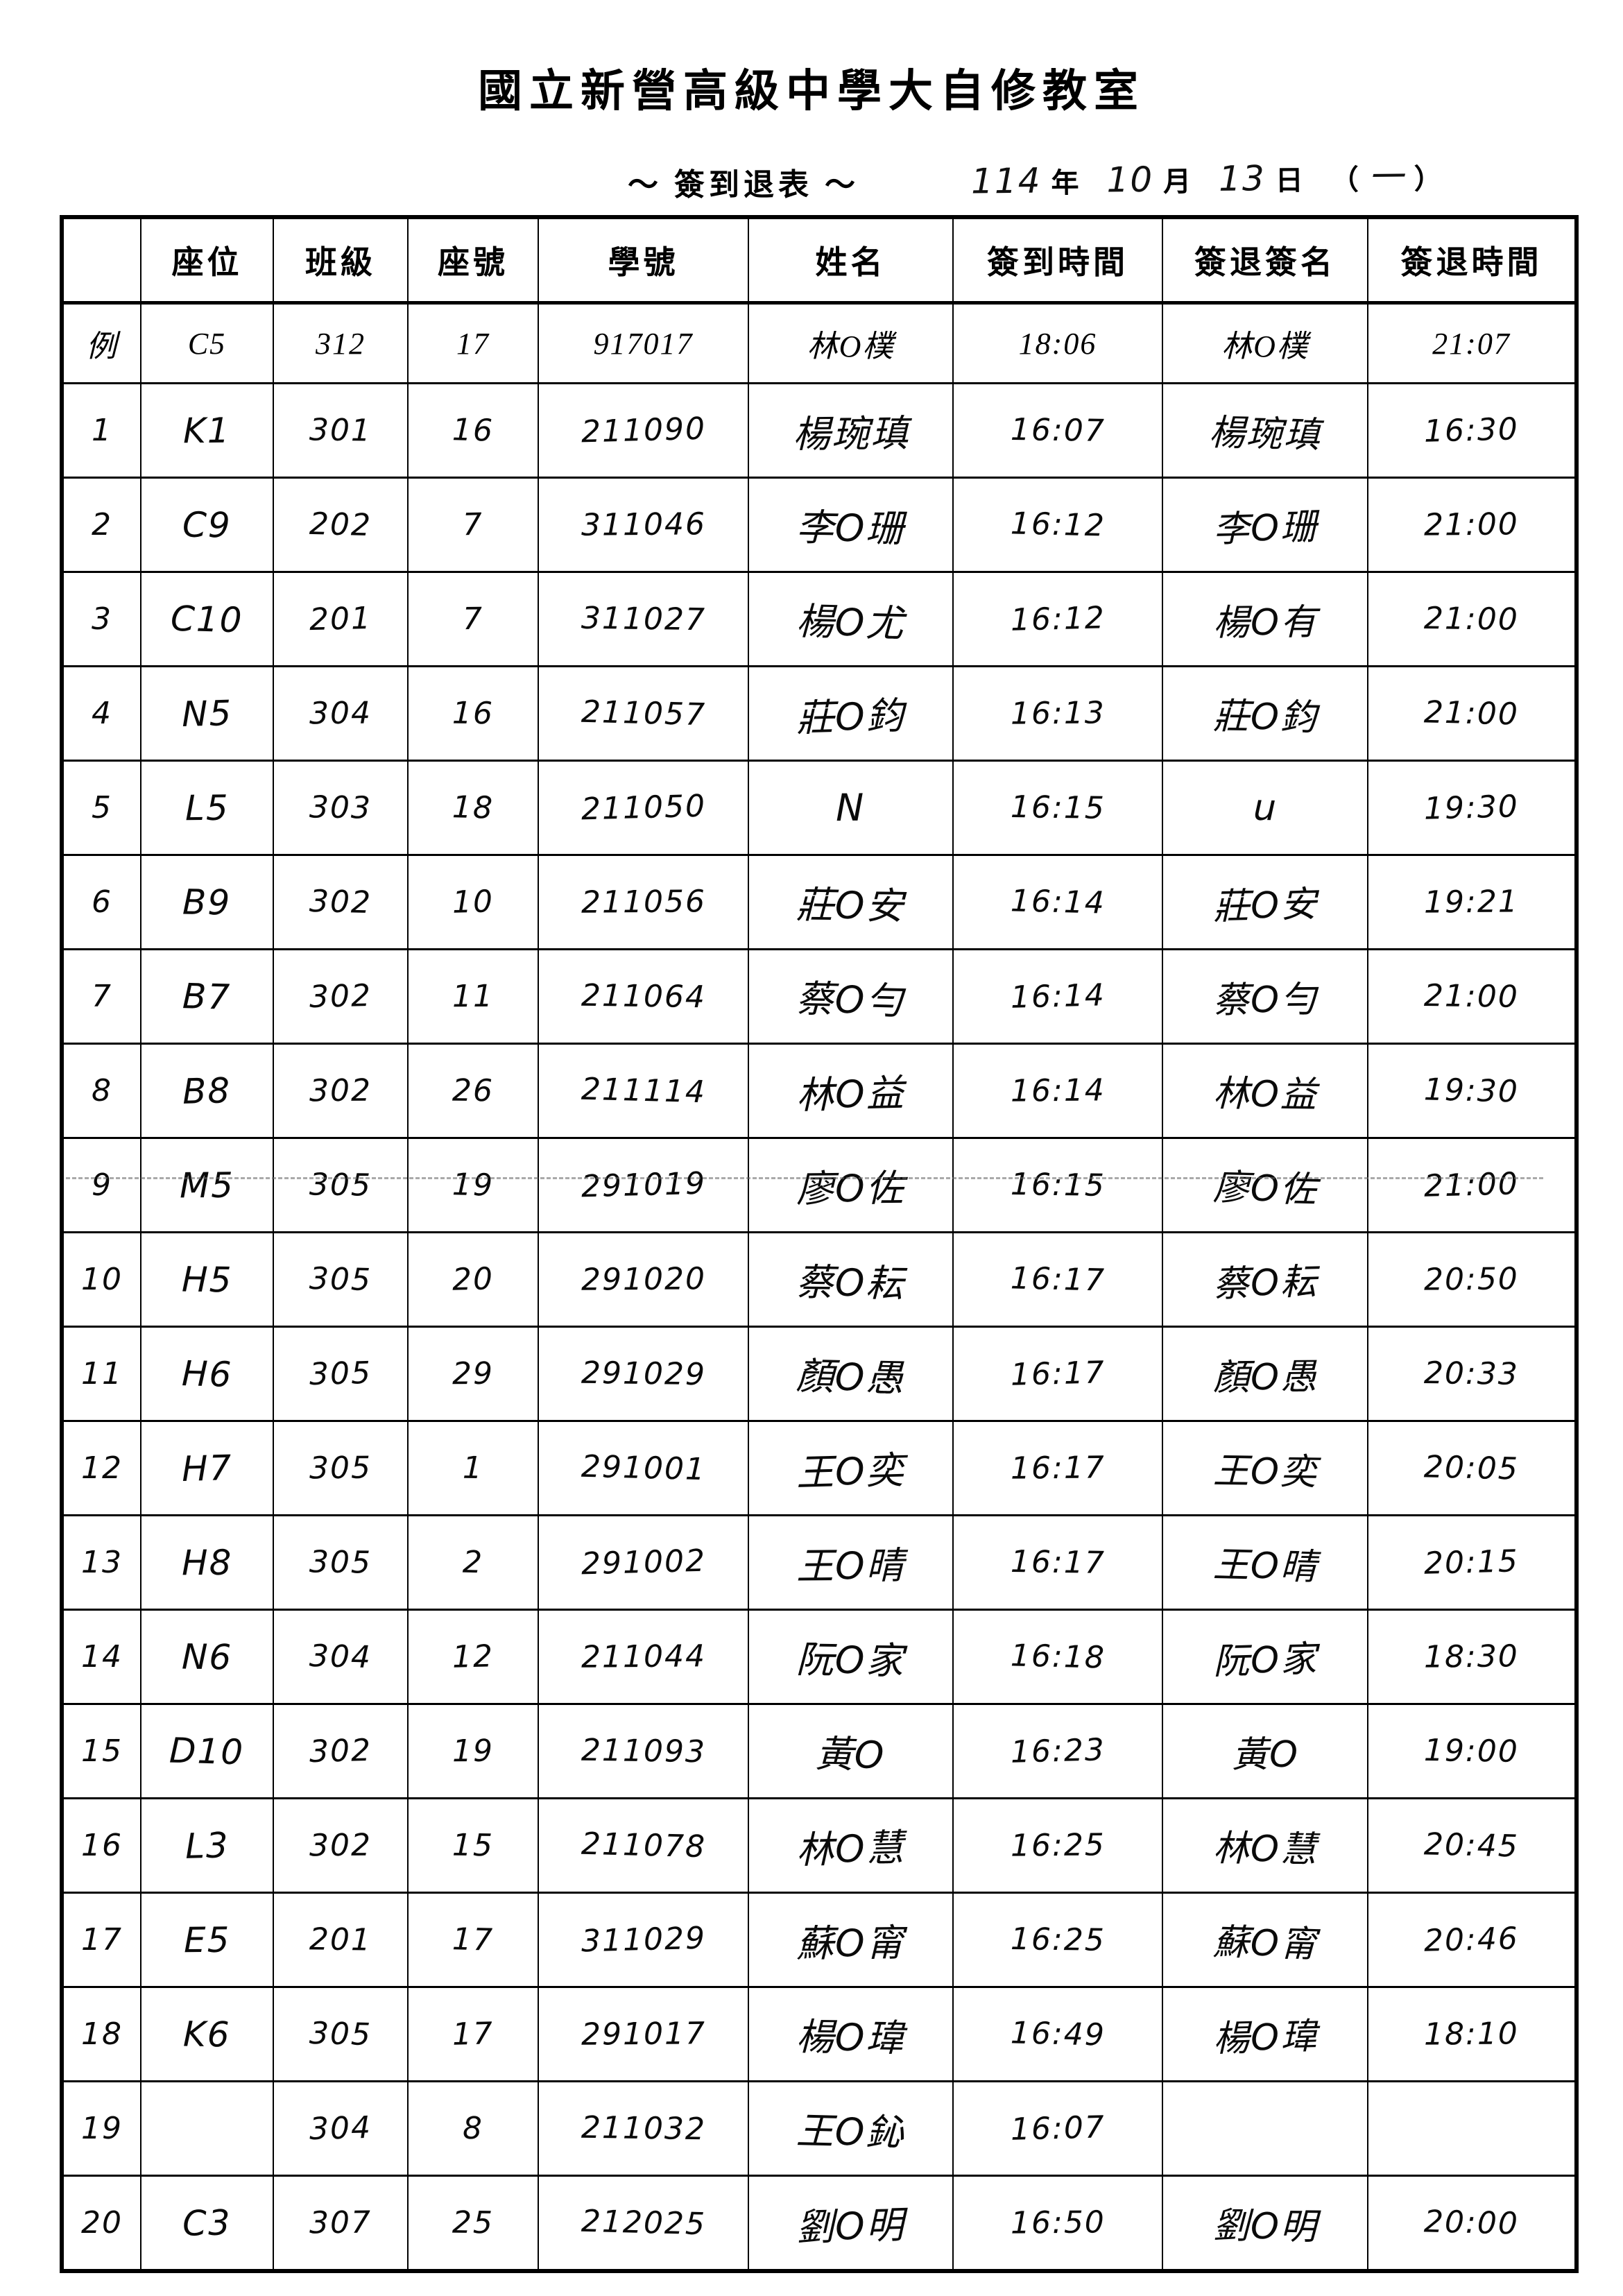  I want to click on table-cell: 16:12, so click(1057, 524).